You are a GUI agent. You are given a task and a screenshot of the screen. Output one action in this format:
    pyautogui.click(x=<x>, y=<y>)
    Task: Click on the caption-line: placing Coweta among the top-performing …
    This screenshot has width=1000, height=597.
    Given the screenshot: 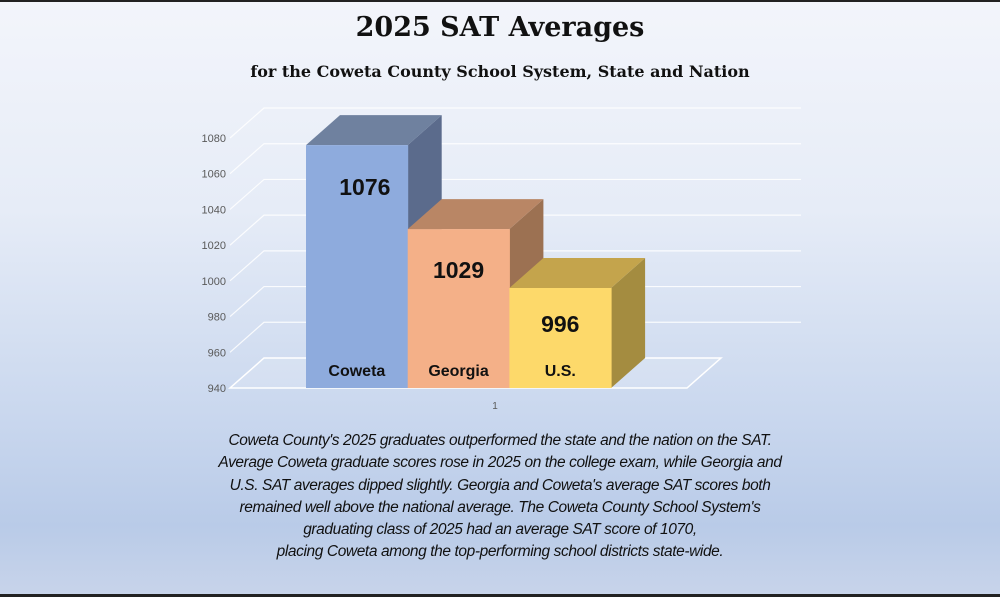 What is the action you would take?
    pyautogui.click(x=500, y=552)
    